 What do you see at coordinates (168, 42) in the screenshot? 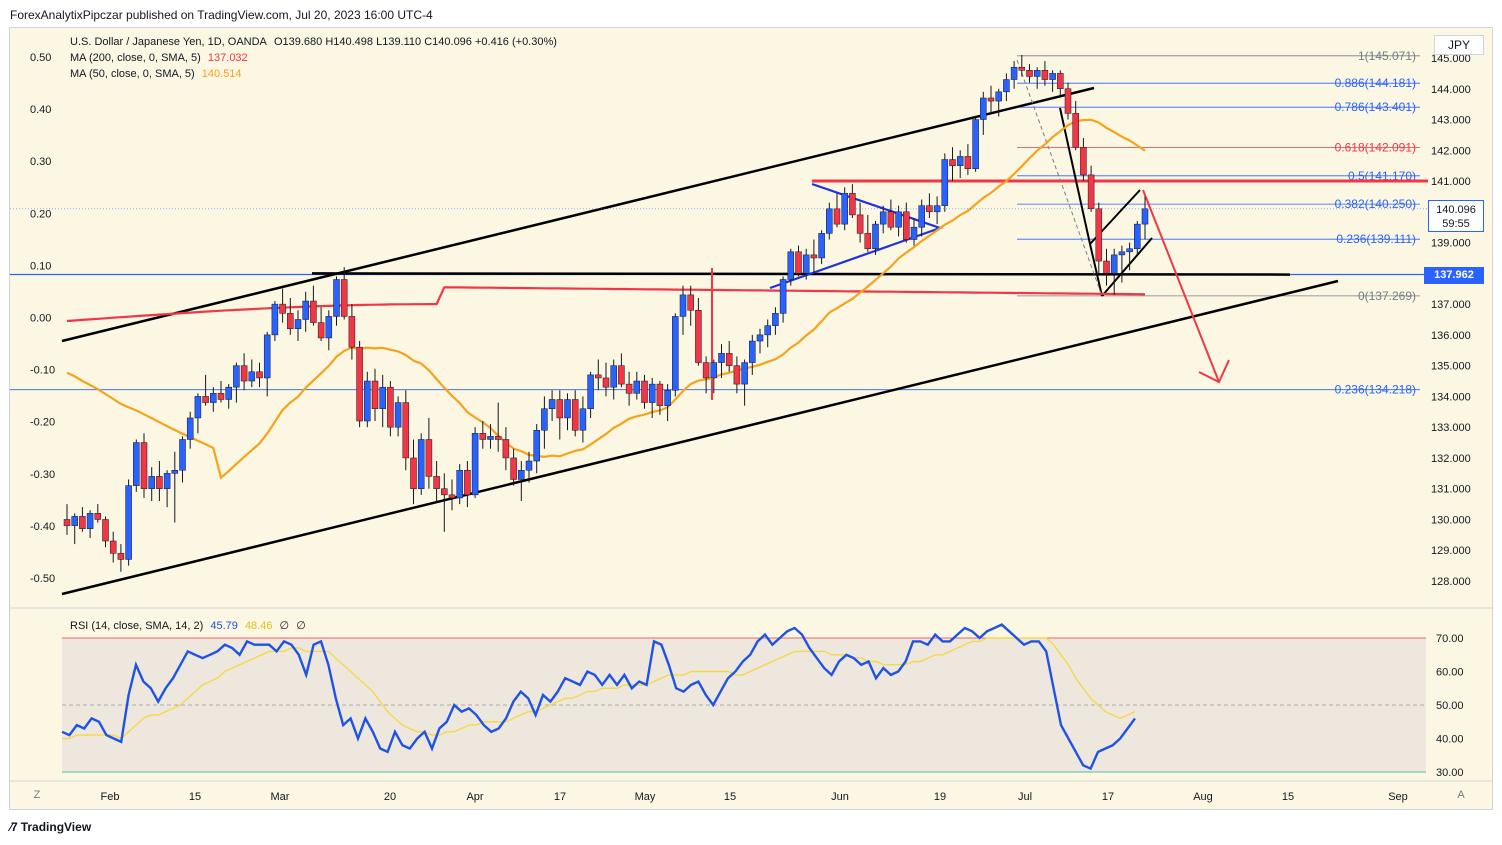
I see `legend-symbol: U.S. Dollar / Japanese Yen, 1D, OANDA` at bounding box center [168, 42].